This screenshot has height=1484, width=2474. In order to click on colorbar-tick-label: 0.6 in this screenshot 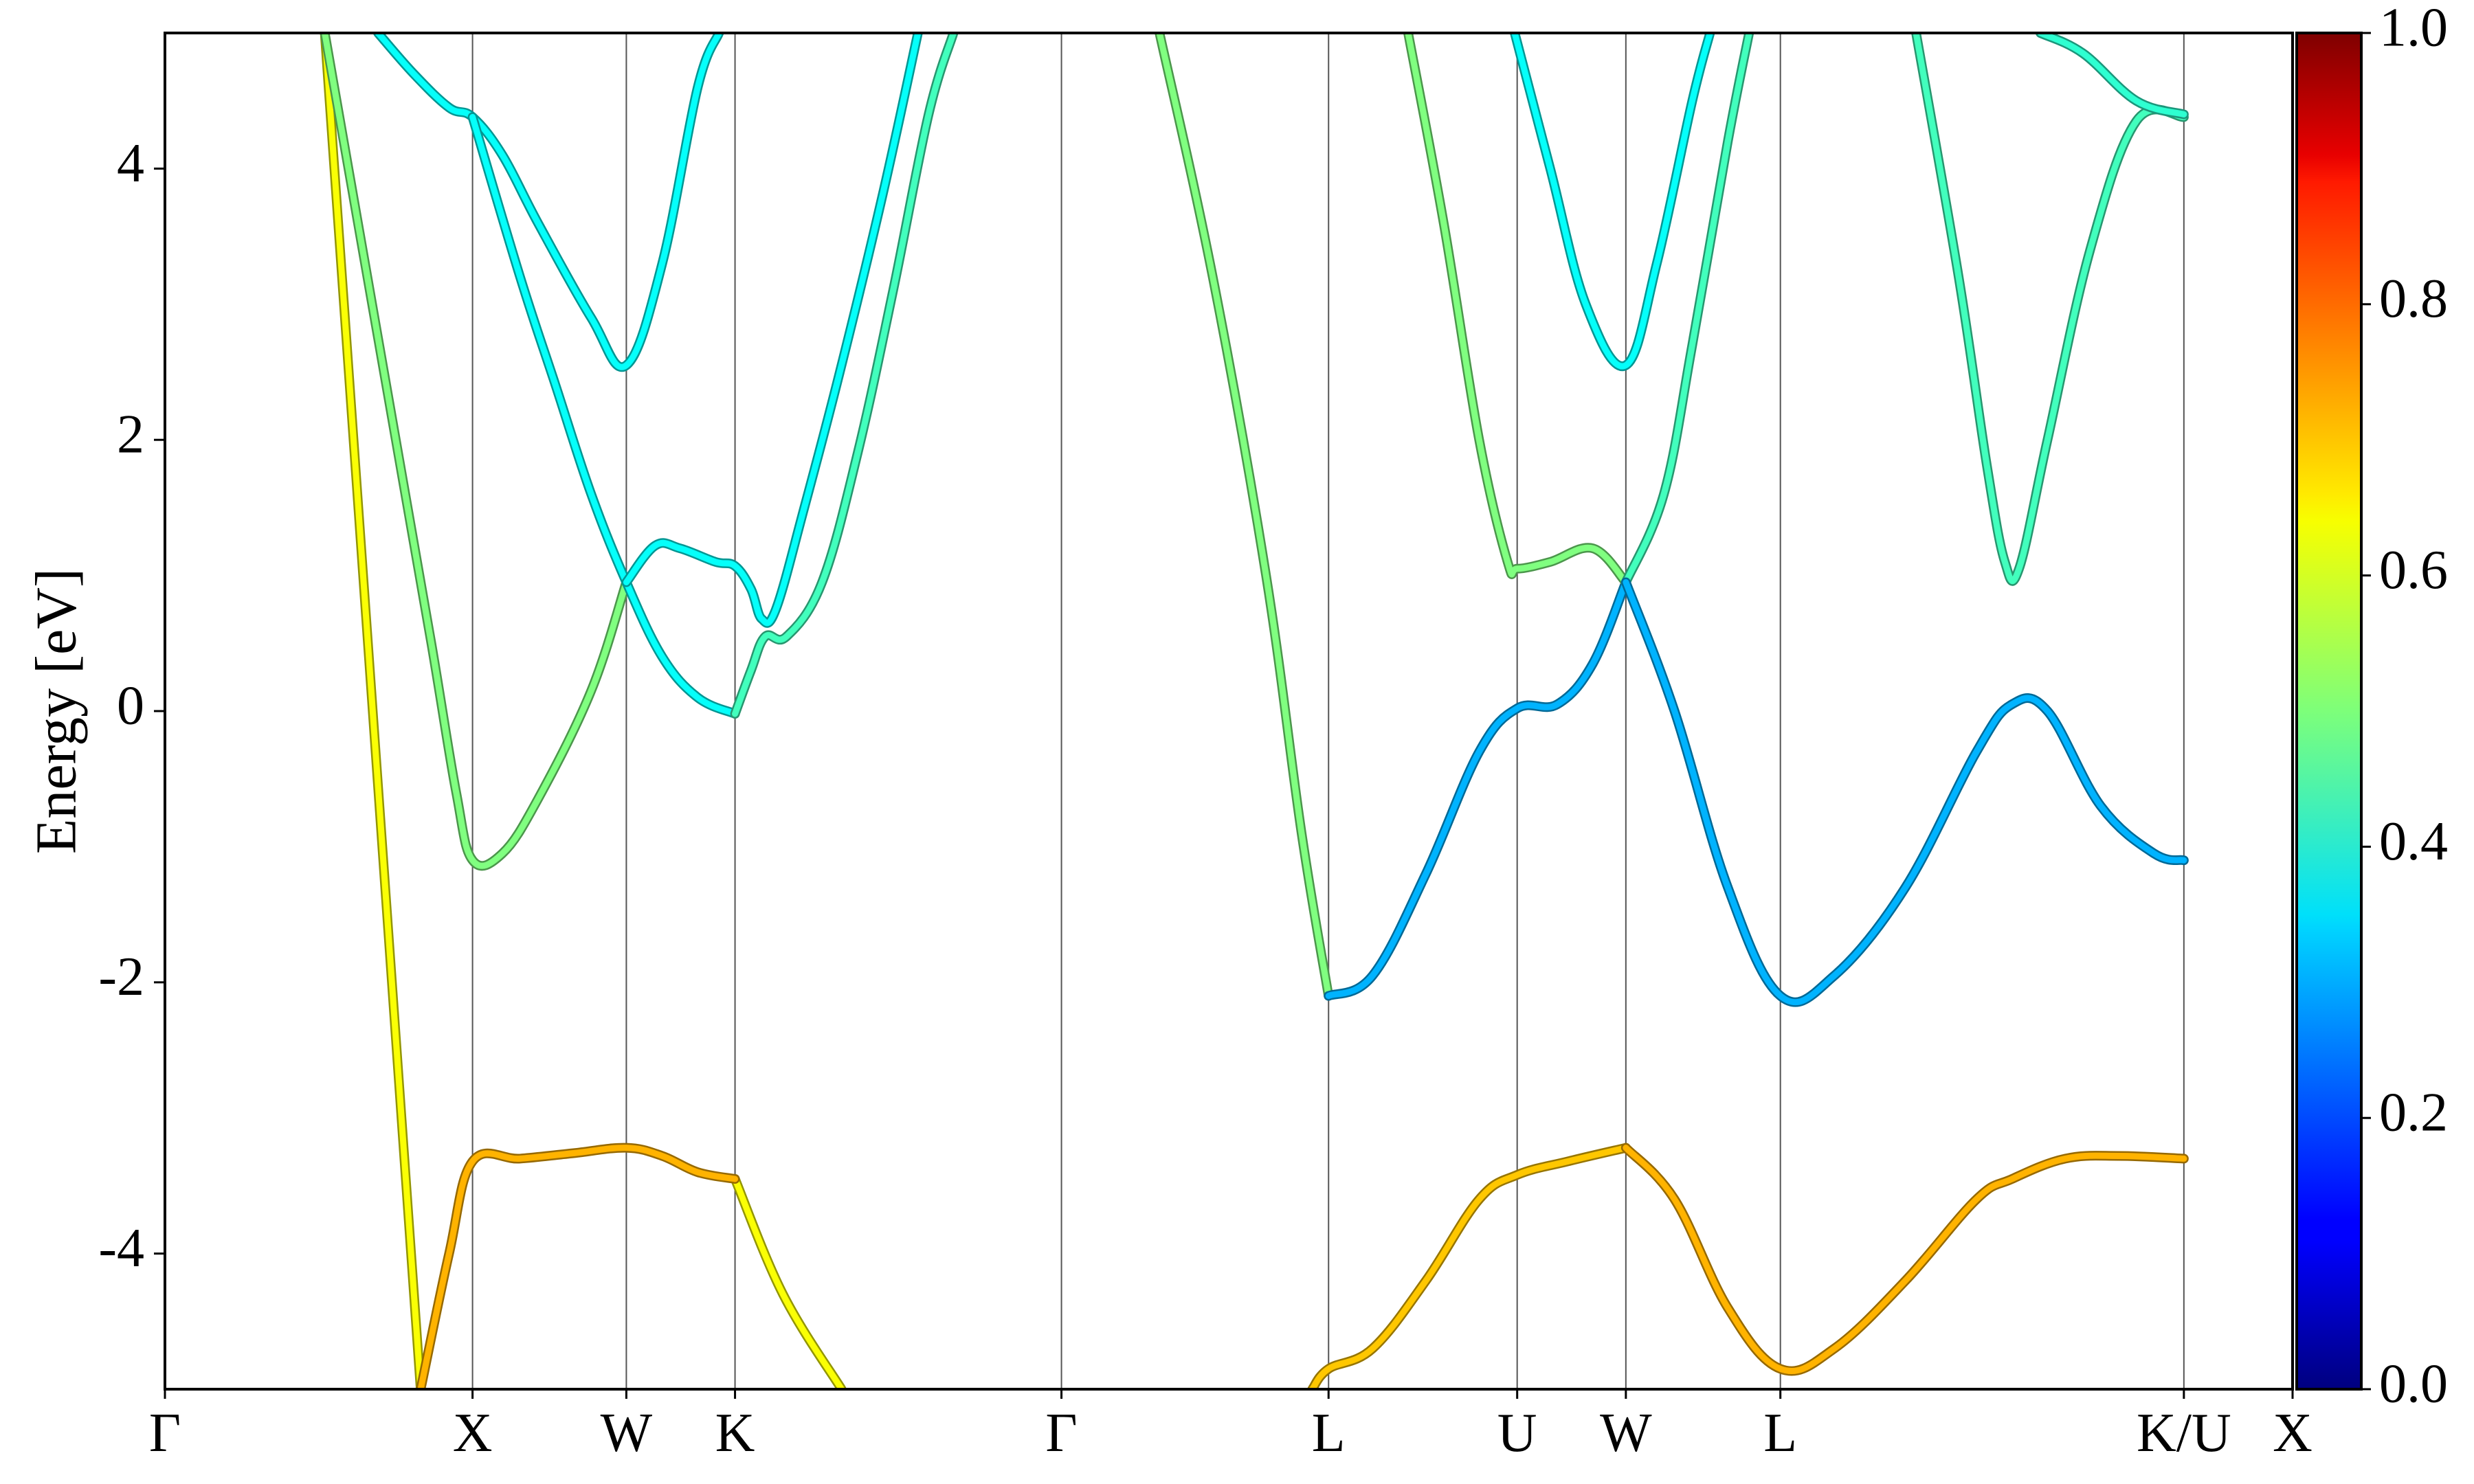, I will do `click(2413, 570)`.